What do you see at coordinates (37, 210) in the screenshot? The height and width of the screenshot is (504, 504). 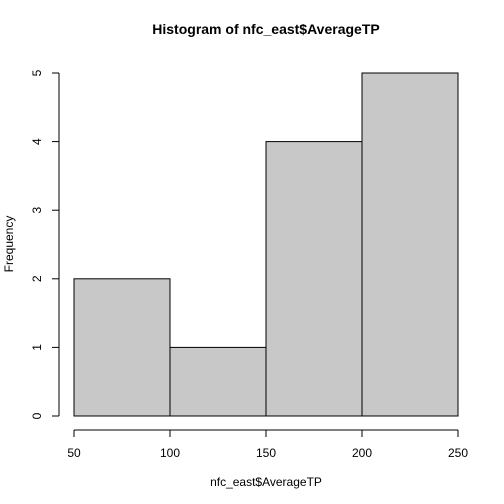 I see `y-tick-label: 3` at bounding box center [37, 210].